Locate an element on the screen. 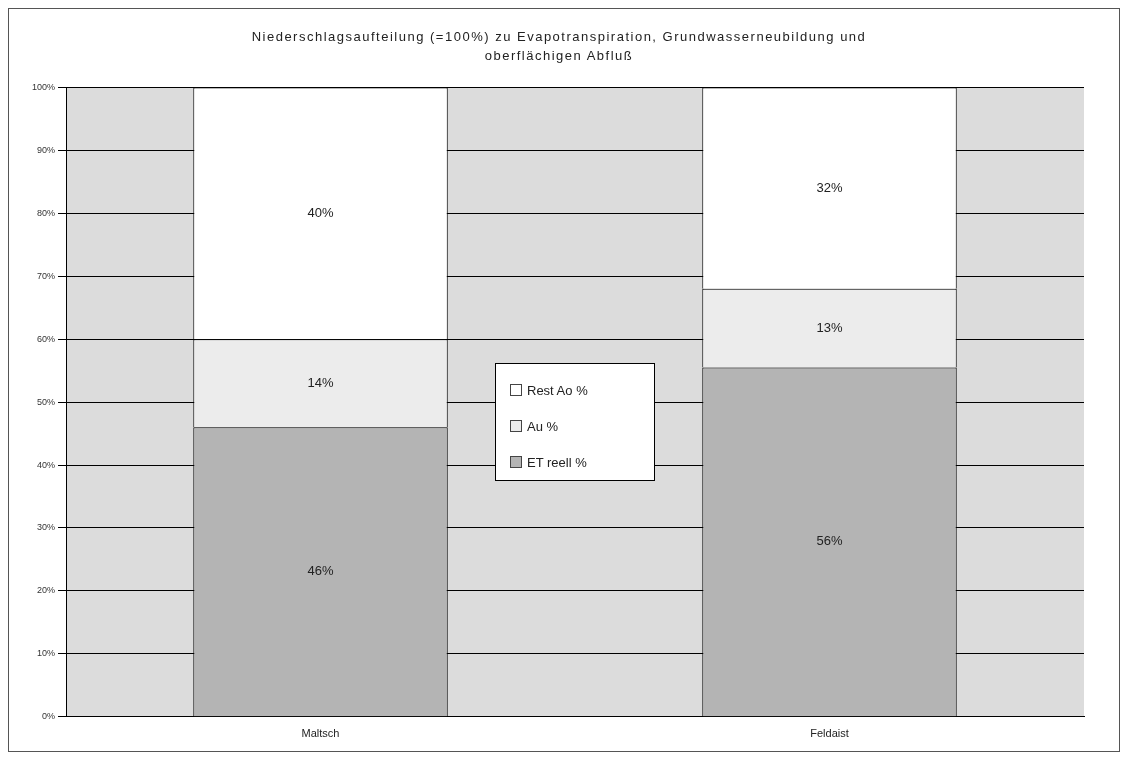  y-tick-label: 20% is located at coordinates (46, 590).